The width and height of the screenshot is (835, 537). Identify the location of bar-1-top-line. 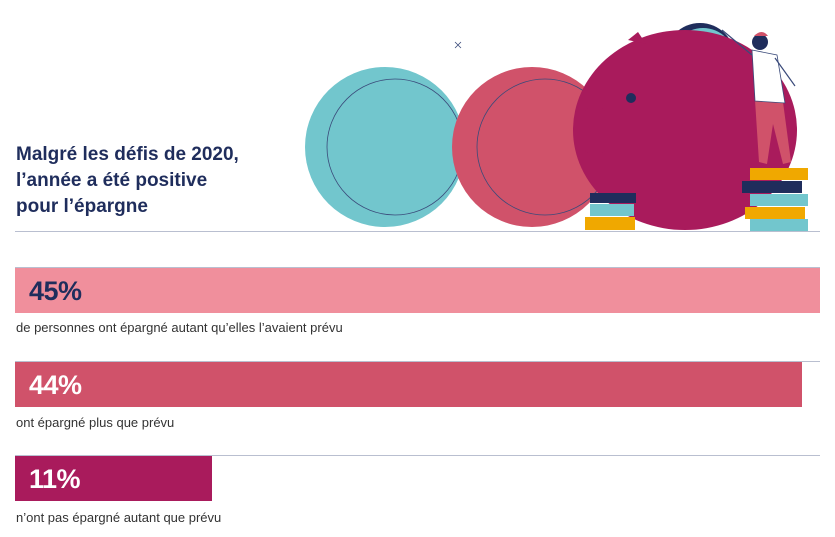
(417, 267).